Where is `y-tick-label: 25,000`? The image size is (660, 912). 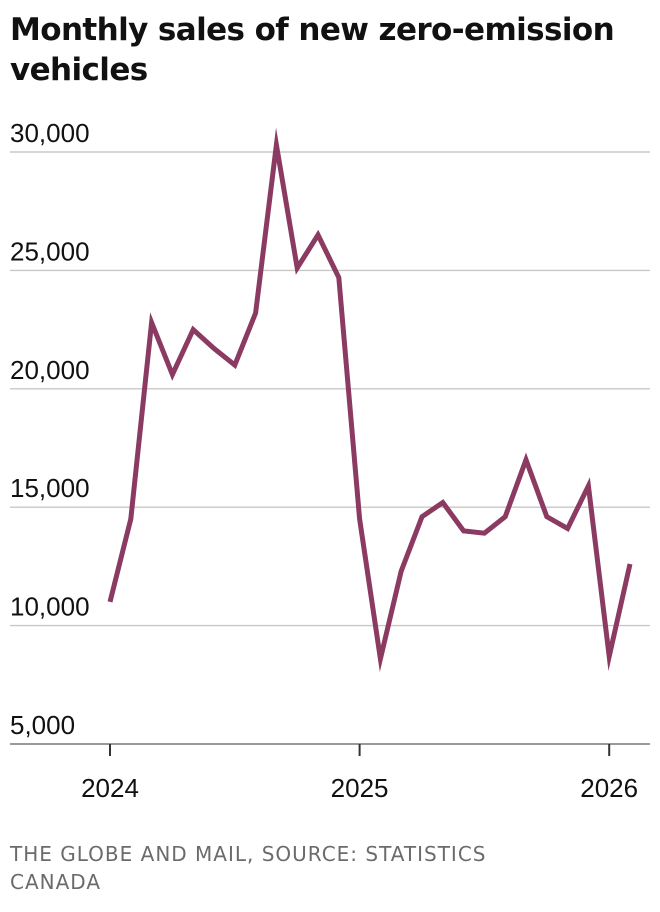
y-tick-label: 25,000 is located at coordinates (50, 251).